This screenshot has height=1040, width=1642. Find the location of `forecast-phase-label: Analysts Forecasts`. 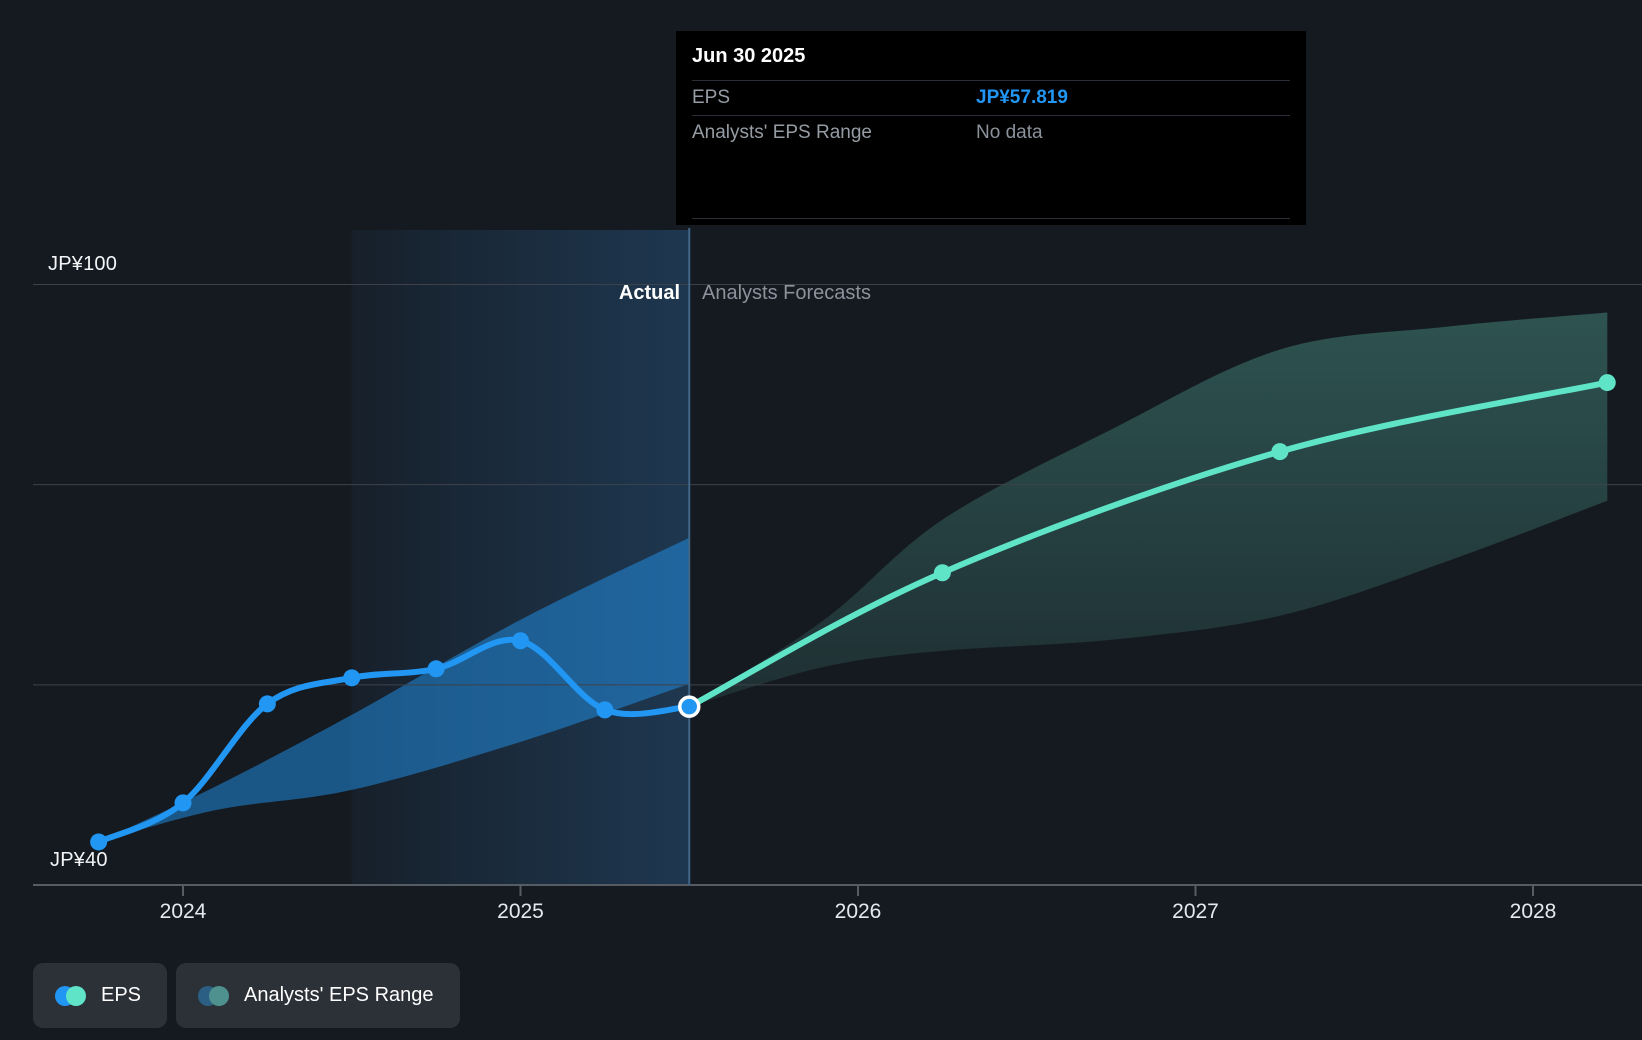

forecast-phase-label: Analysts Forecasts is located at coordinates (786, 293).